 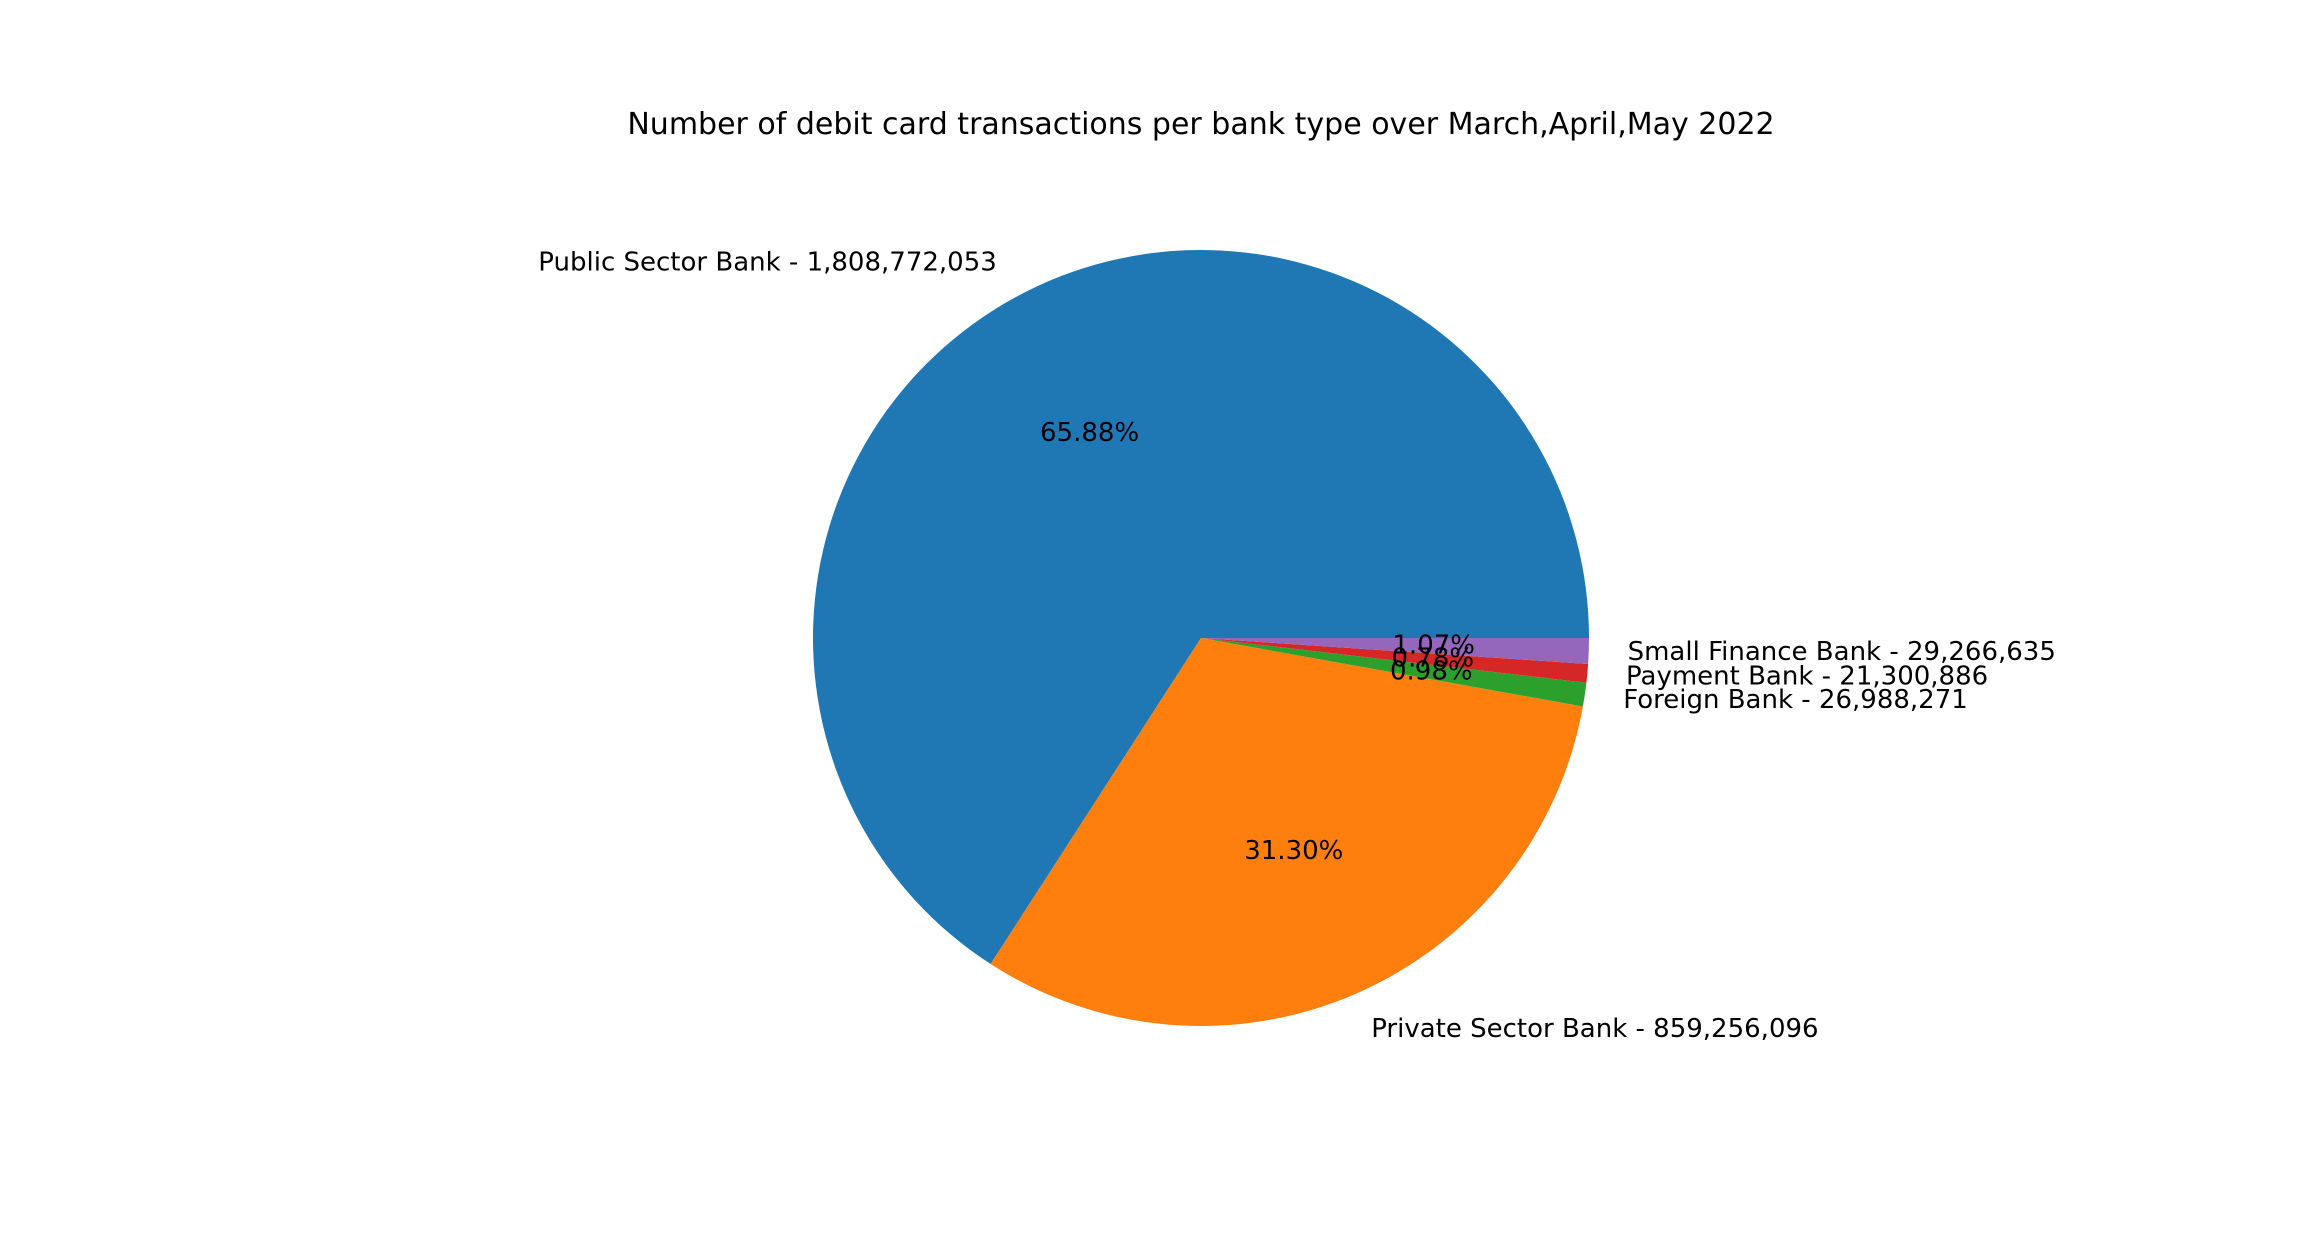 I want to click on slice-label-3: Payment Bank - 21,300,886, so click(x=1807, y=676).